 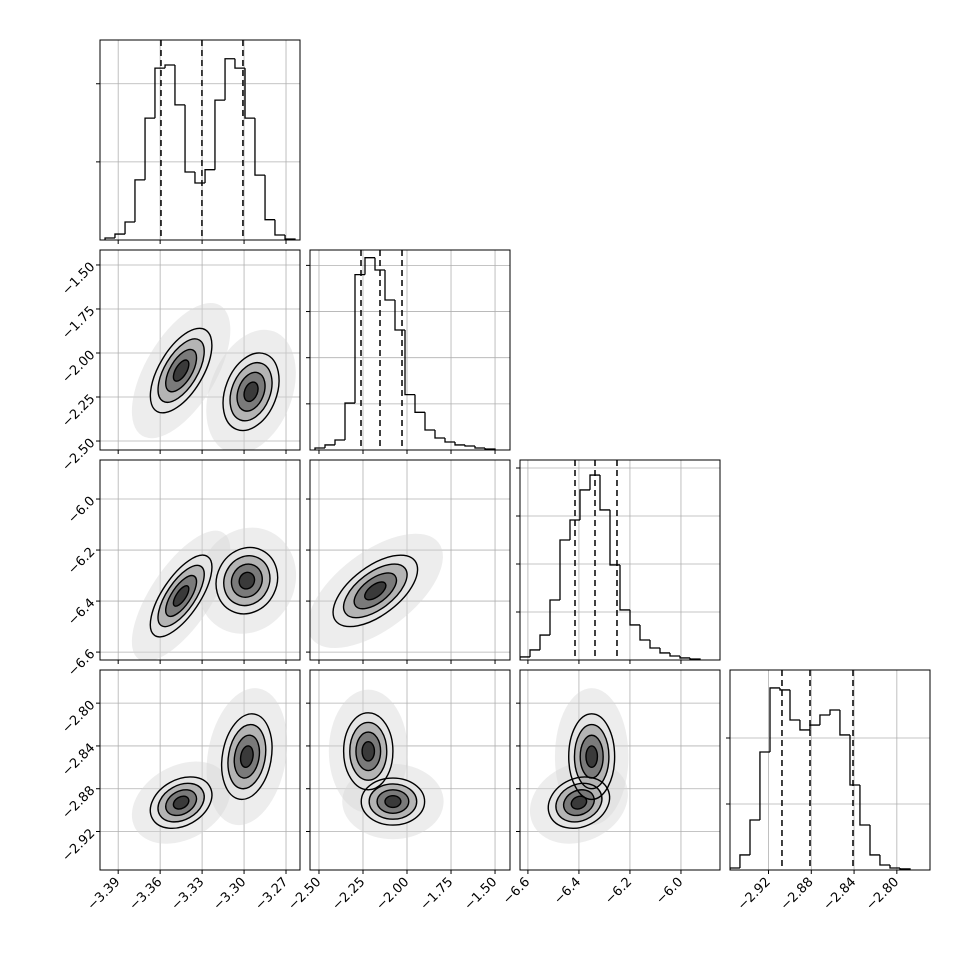 What do you see at coordinates (618, 891) in the screenshot?
I see `x-tick-label: −6.2` at bounding box center [618, 891].